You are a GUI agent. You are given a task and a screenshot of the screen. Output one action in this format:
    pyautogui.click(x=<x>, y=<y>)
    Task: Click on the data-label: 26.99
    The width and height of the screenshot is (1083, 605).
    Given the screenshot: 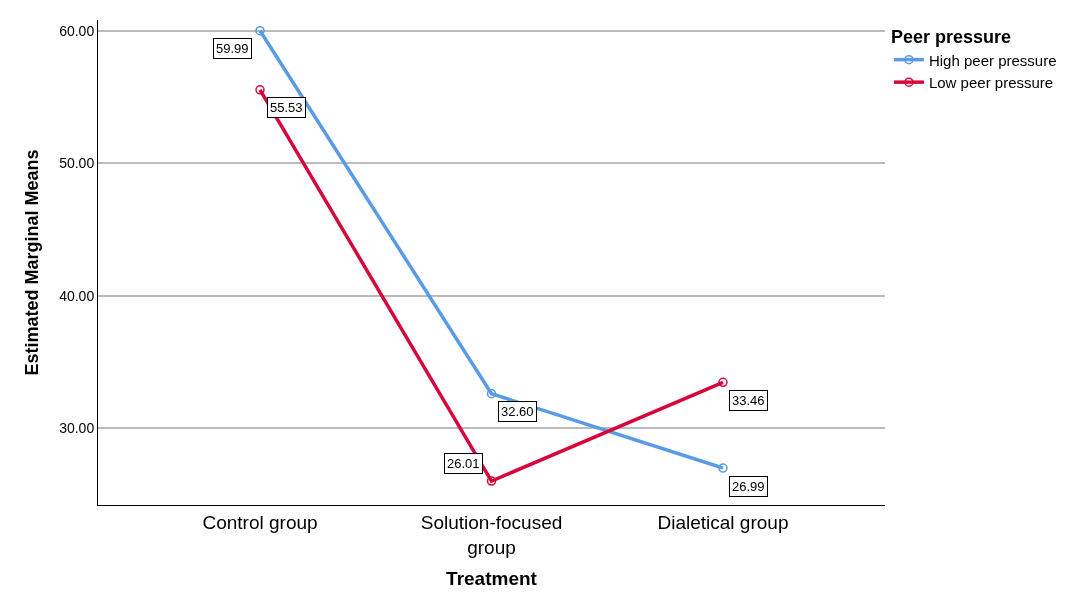 What is the action you would take?
    pyautogui.click(x=748, y=486)
    